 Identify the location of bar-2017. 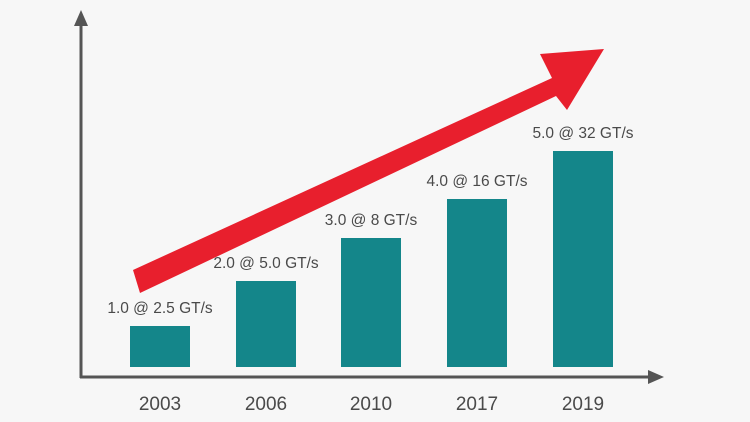
(477, 283).